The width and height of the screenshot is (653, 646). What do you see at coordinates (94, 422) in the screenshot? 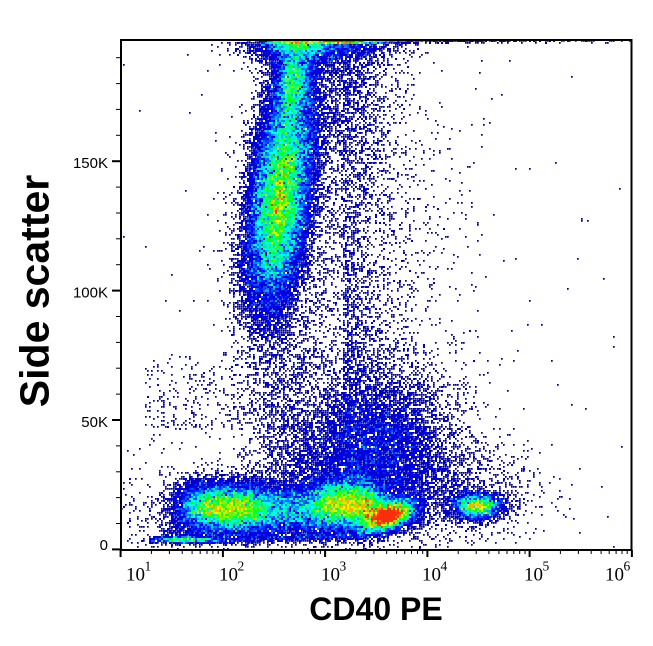
I see `svg-text: 50K` at bounding box center [94, 422].